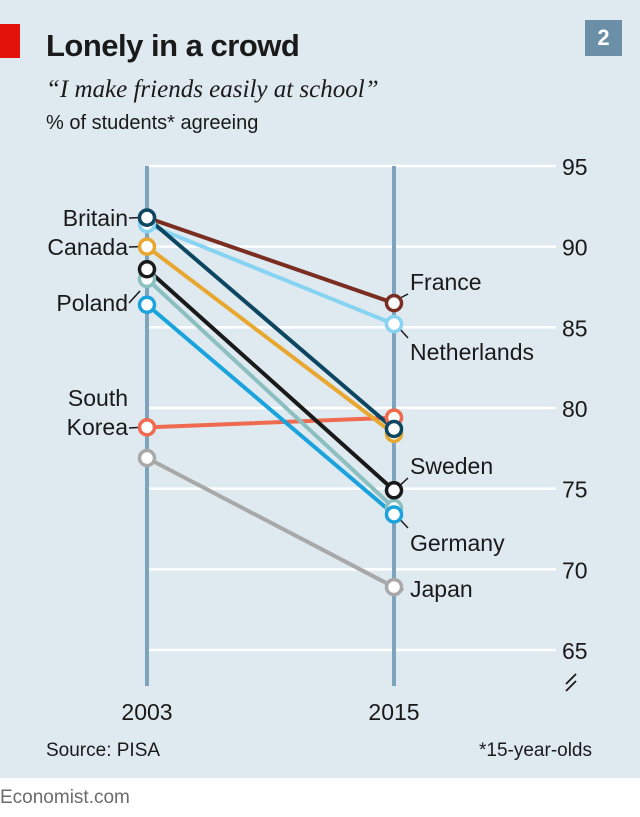 This screenshot has width=640, height=817. Describe the element at coordinates (98, 427) in the screenshot. I see `label-left-korea: Korea` at that location.